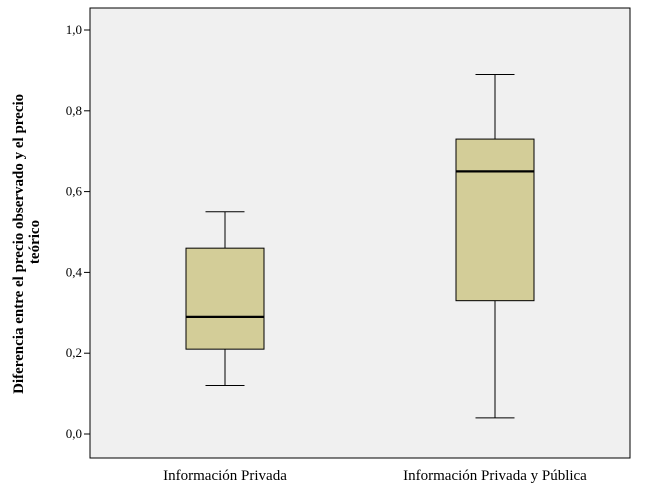  I want to click on y-tick-label: 1,0, so click(74, 29).